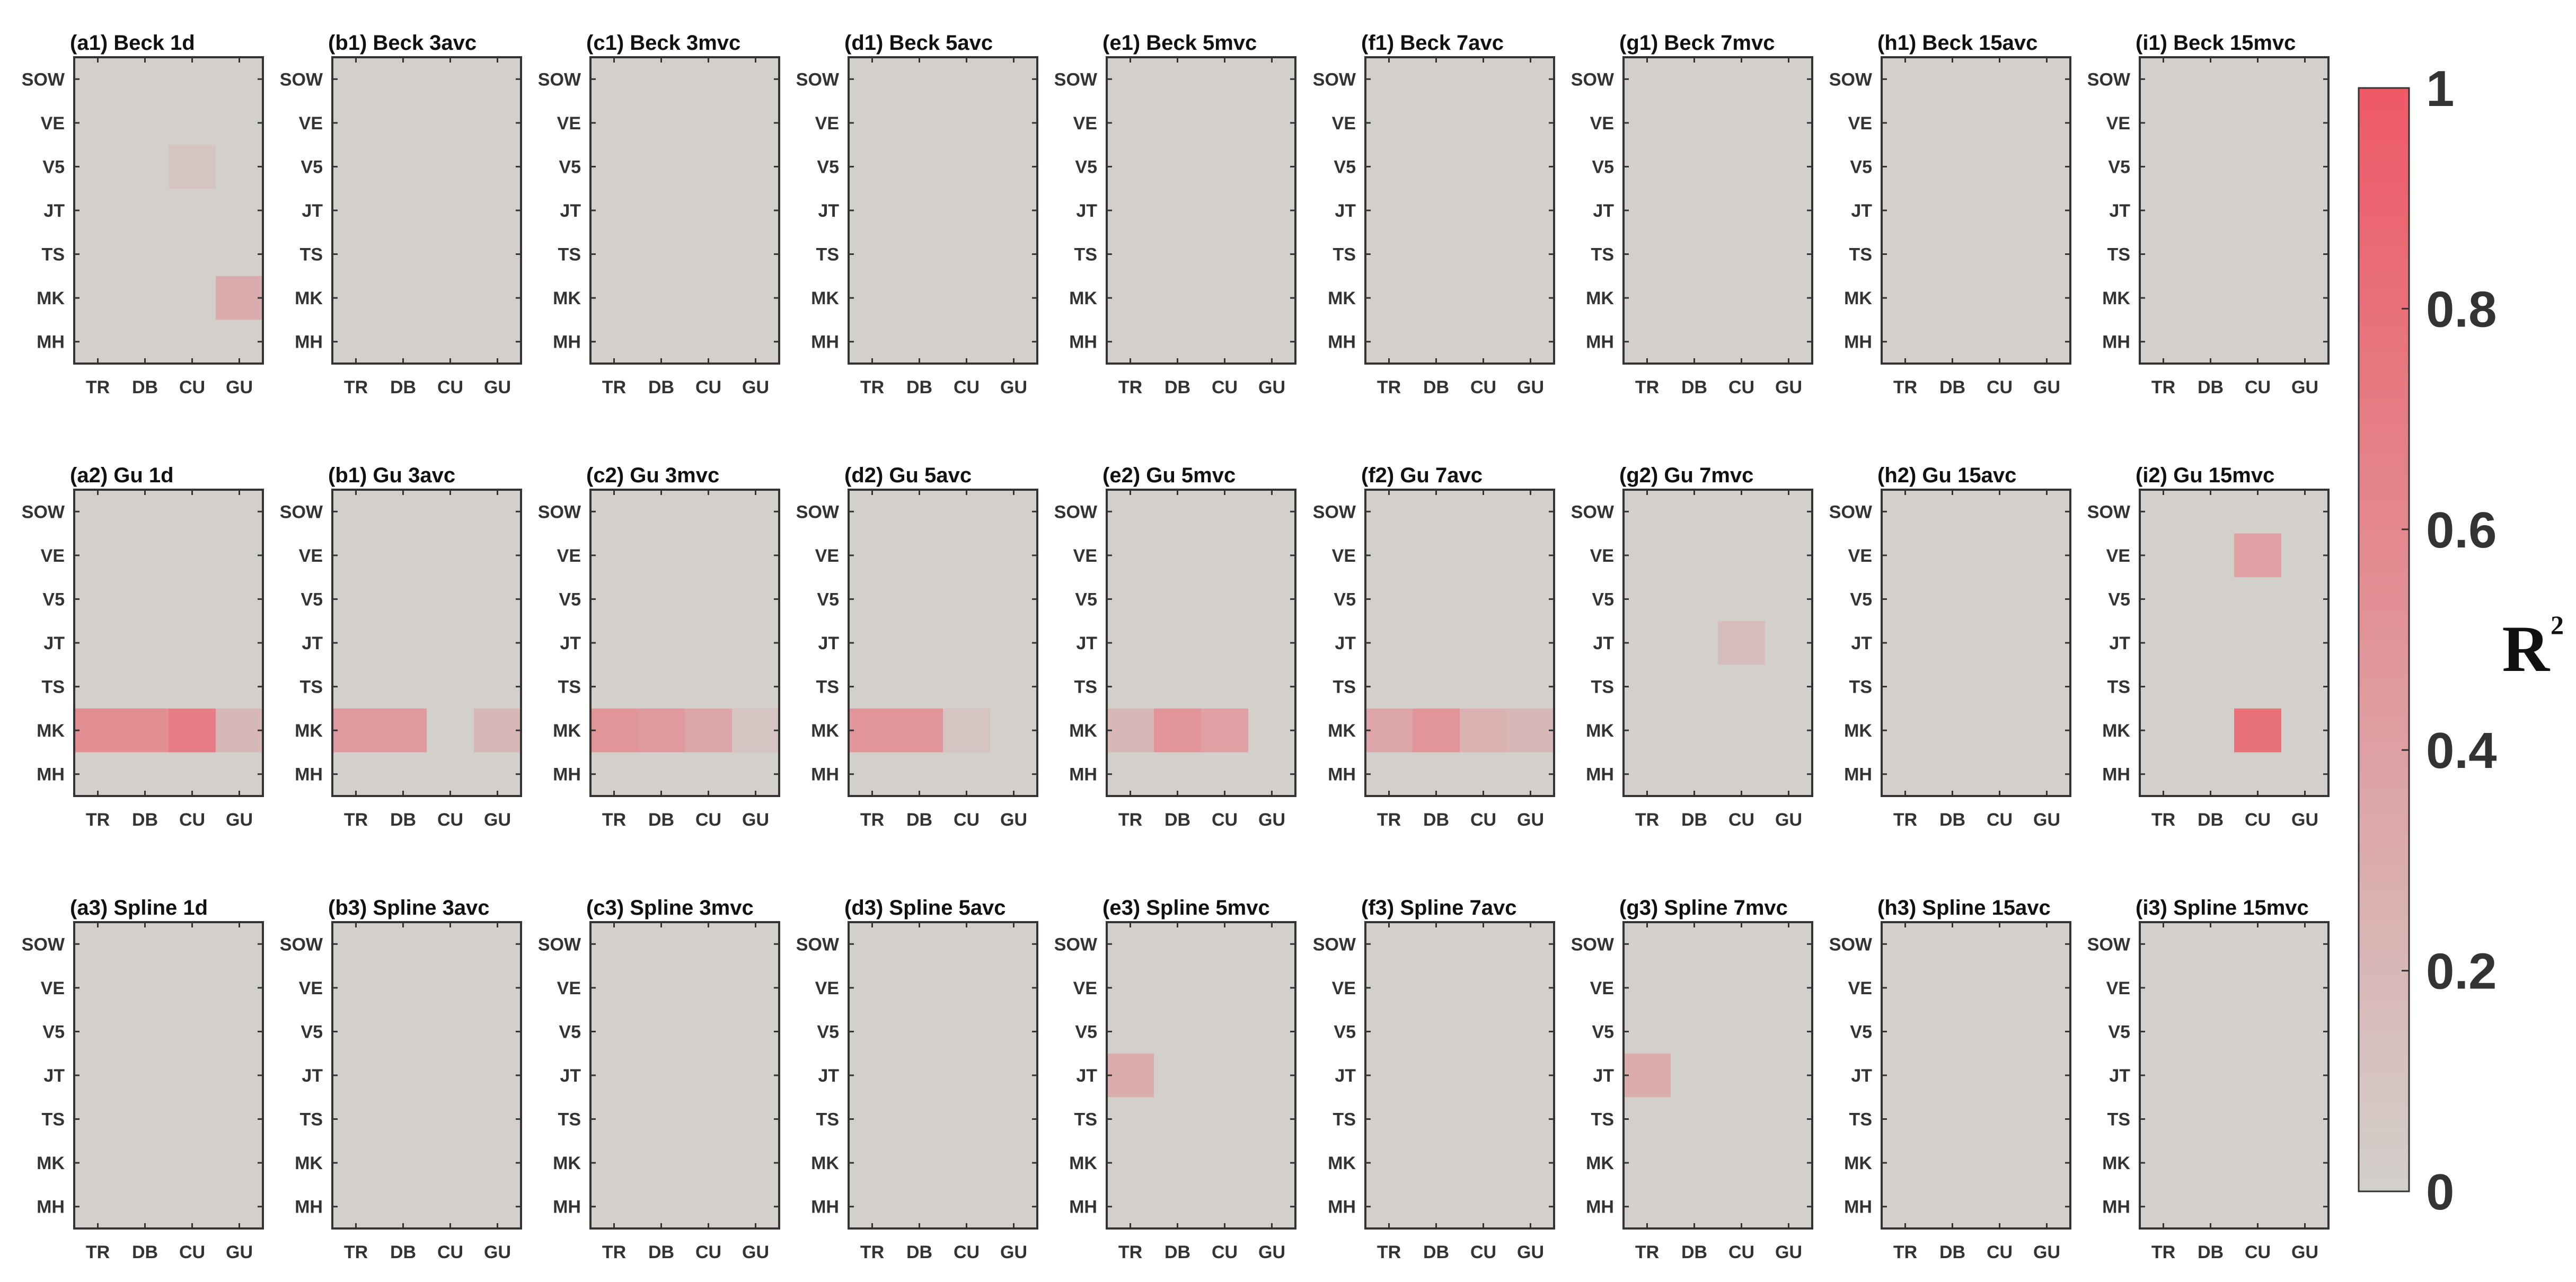 This screenshot has height=1282, width=2576. What do you see at coordinates (122, 475) in the screenshot?
I see `panel-title: (a2) Gu 1d` at bounding box center [122, 475].